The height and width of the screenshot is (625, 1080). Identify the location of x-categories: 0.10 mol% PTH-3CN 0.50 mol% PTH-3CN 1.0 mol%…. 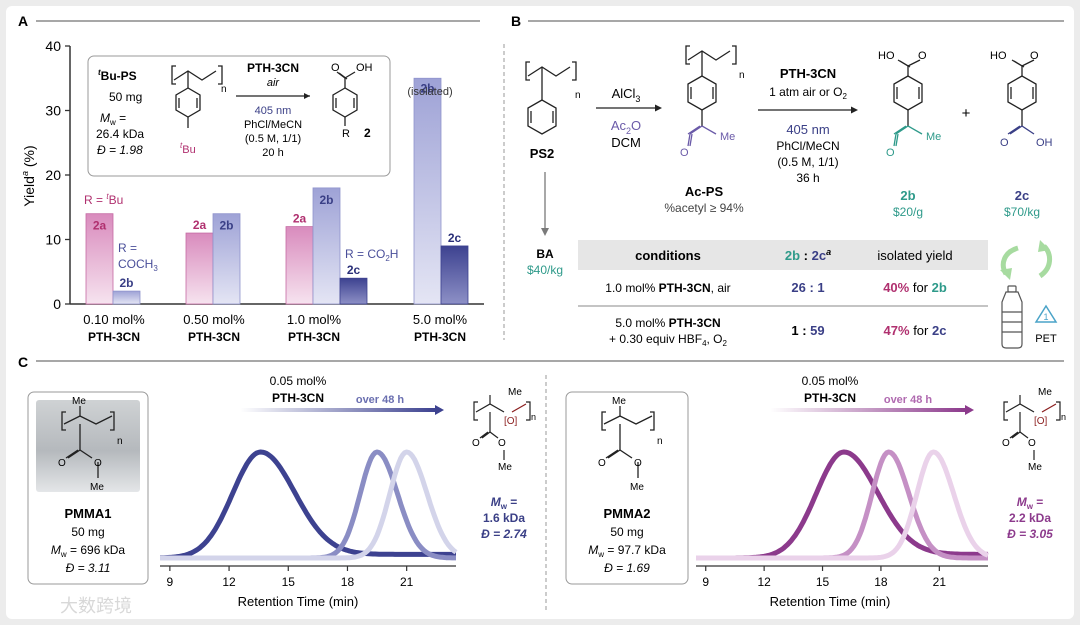
(275, 328).